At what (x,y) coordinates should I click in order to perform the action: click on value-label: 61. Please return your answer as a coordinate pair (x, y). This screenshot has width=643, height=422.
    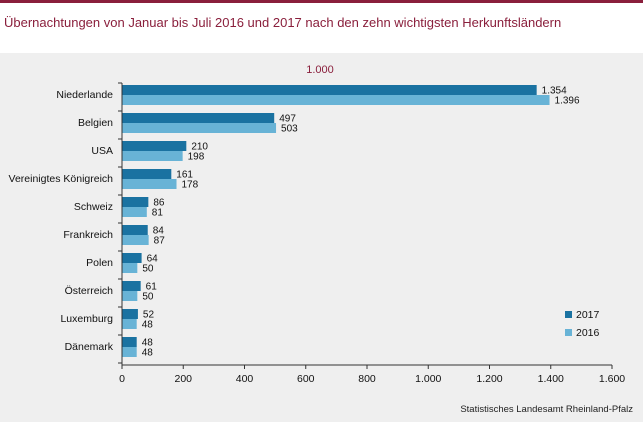
    Looking at the image, I should click on (152, 287).